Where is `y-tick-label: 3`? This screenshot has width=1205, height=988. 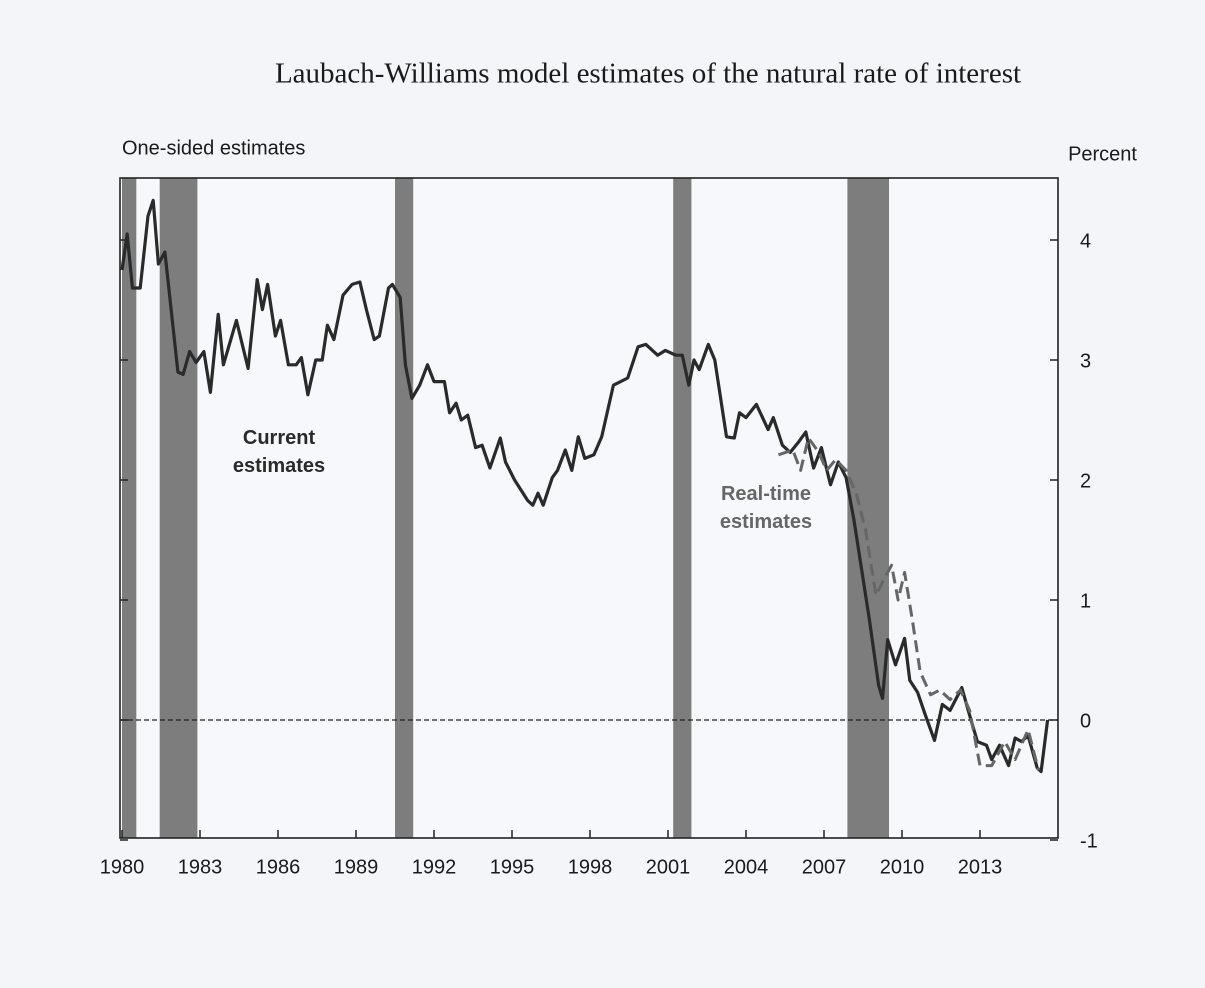 y-tick-label: 3 is located at coordinates (1085, 361).